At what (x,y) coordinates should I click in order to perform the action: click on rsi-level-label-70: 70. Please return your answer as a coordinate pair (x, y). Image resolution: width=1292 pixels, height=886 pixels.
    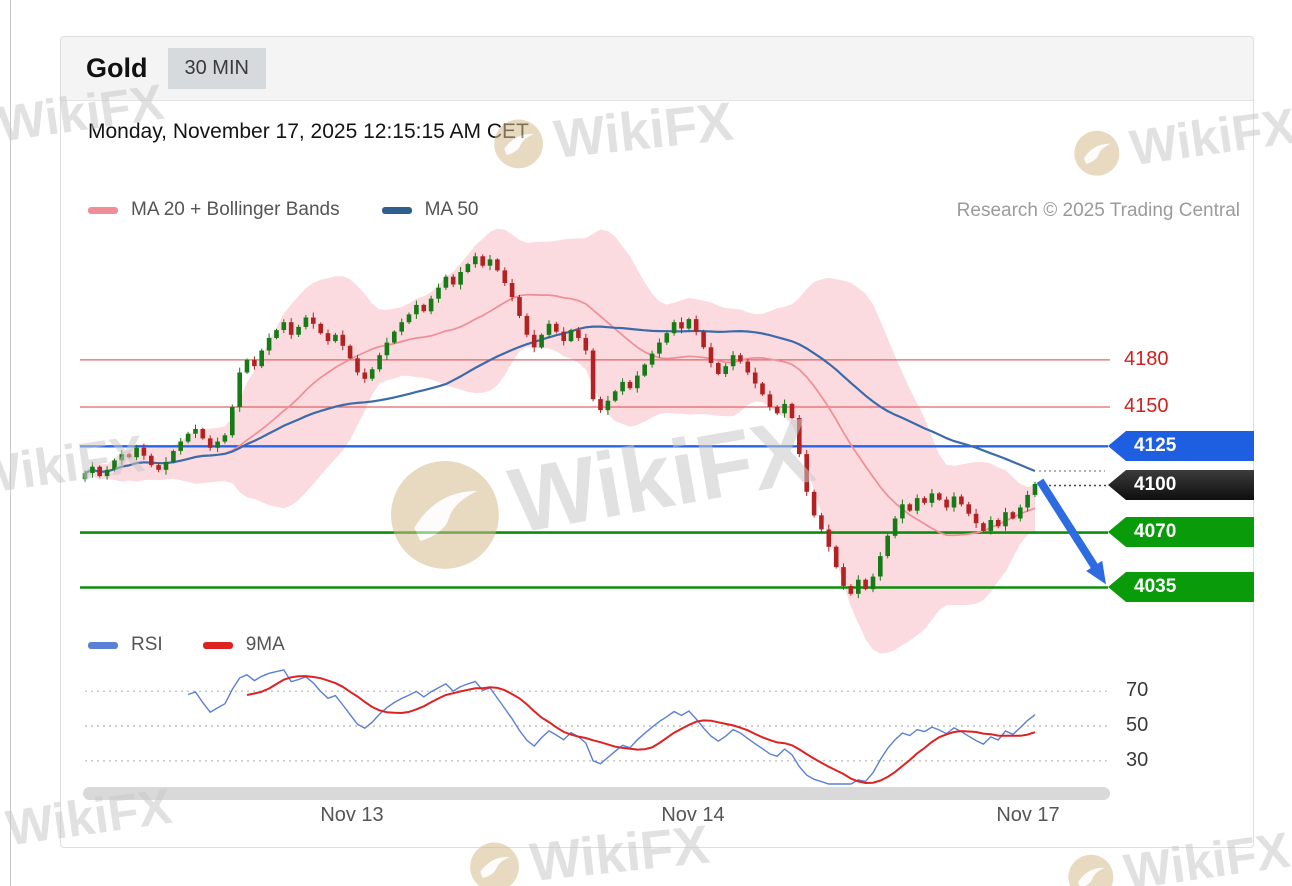
    Looking at the image, I should click on (1137, 690).